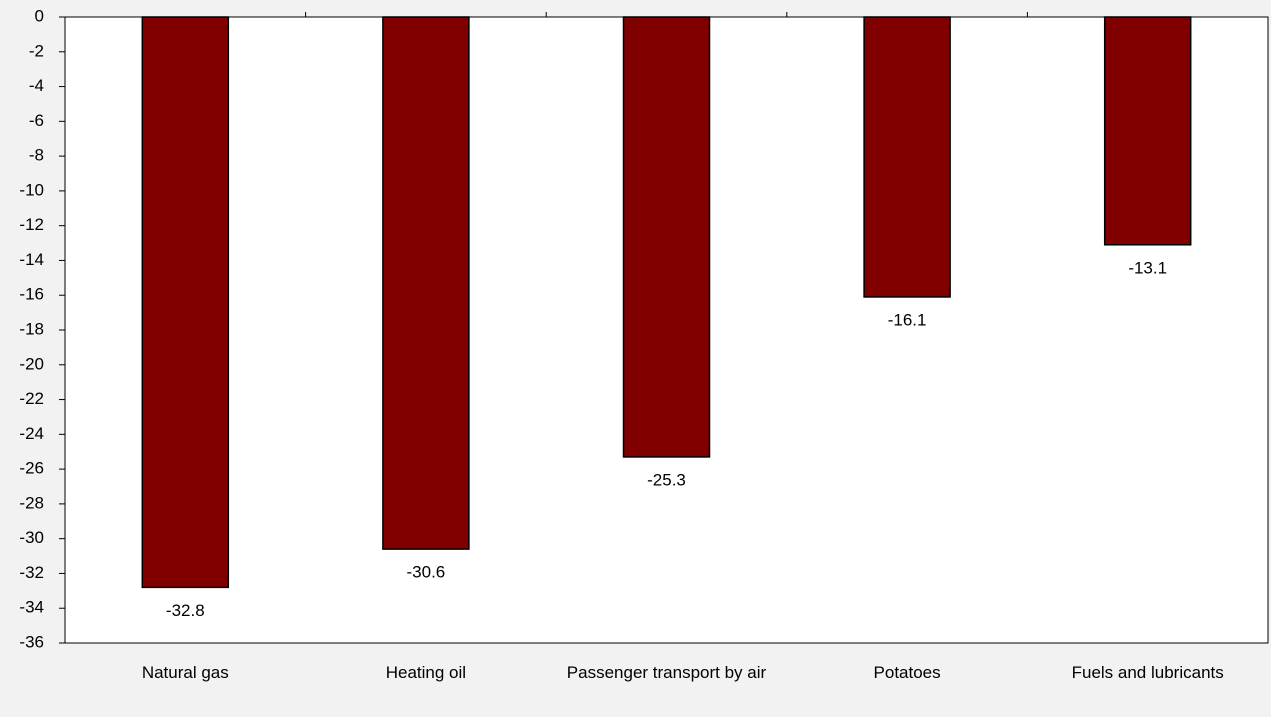 The height and width of the screenshot is (717, 1271). Describe the element at coordinates (31, 641) in the screenshot. I see `y-tick-label: -36` at that location.